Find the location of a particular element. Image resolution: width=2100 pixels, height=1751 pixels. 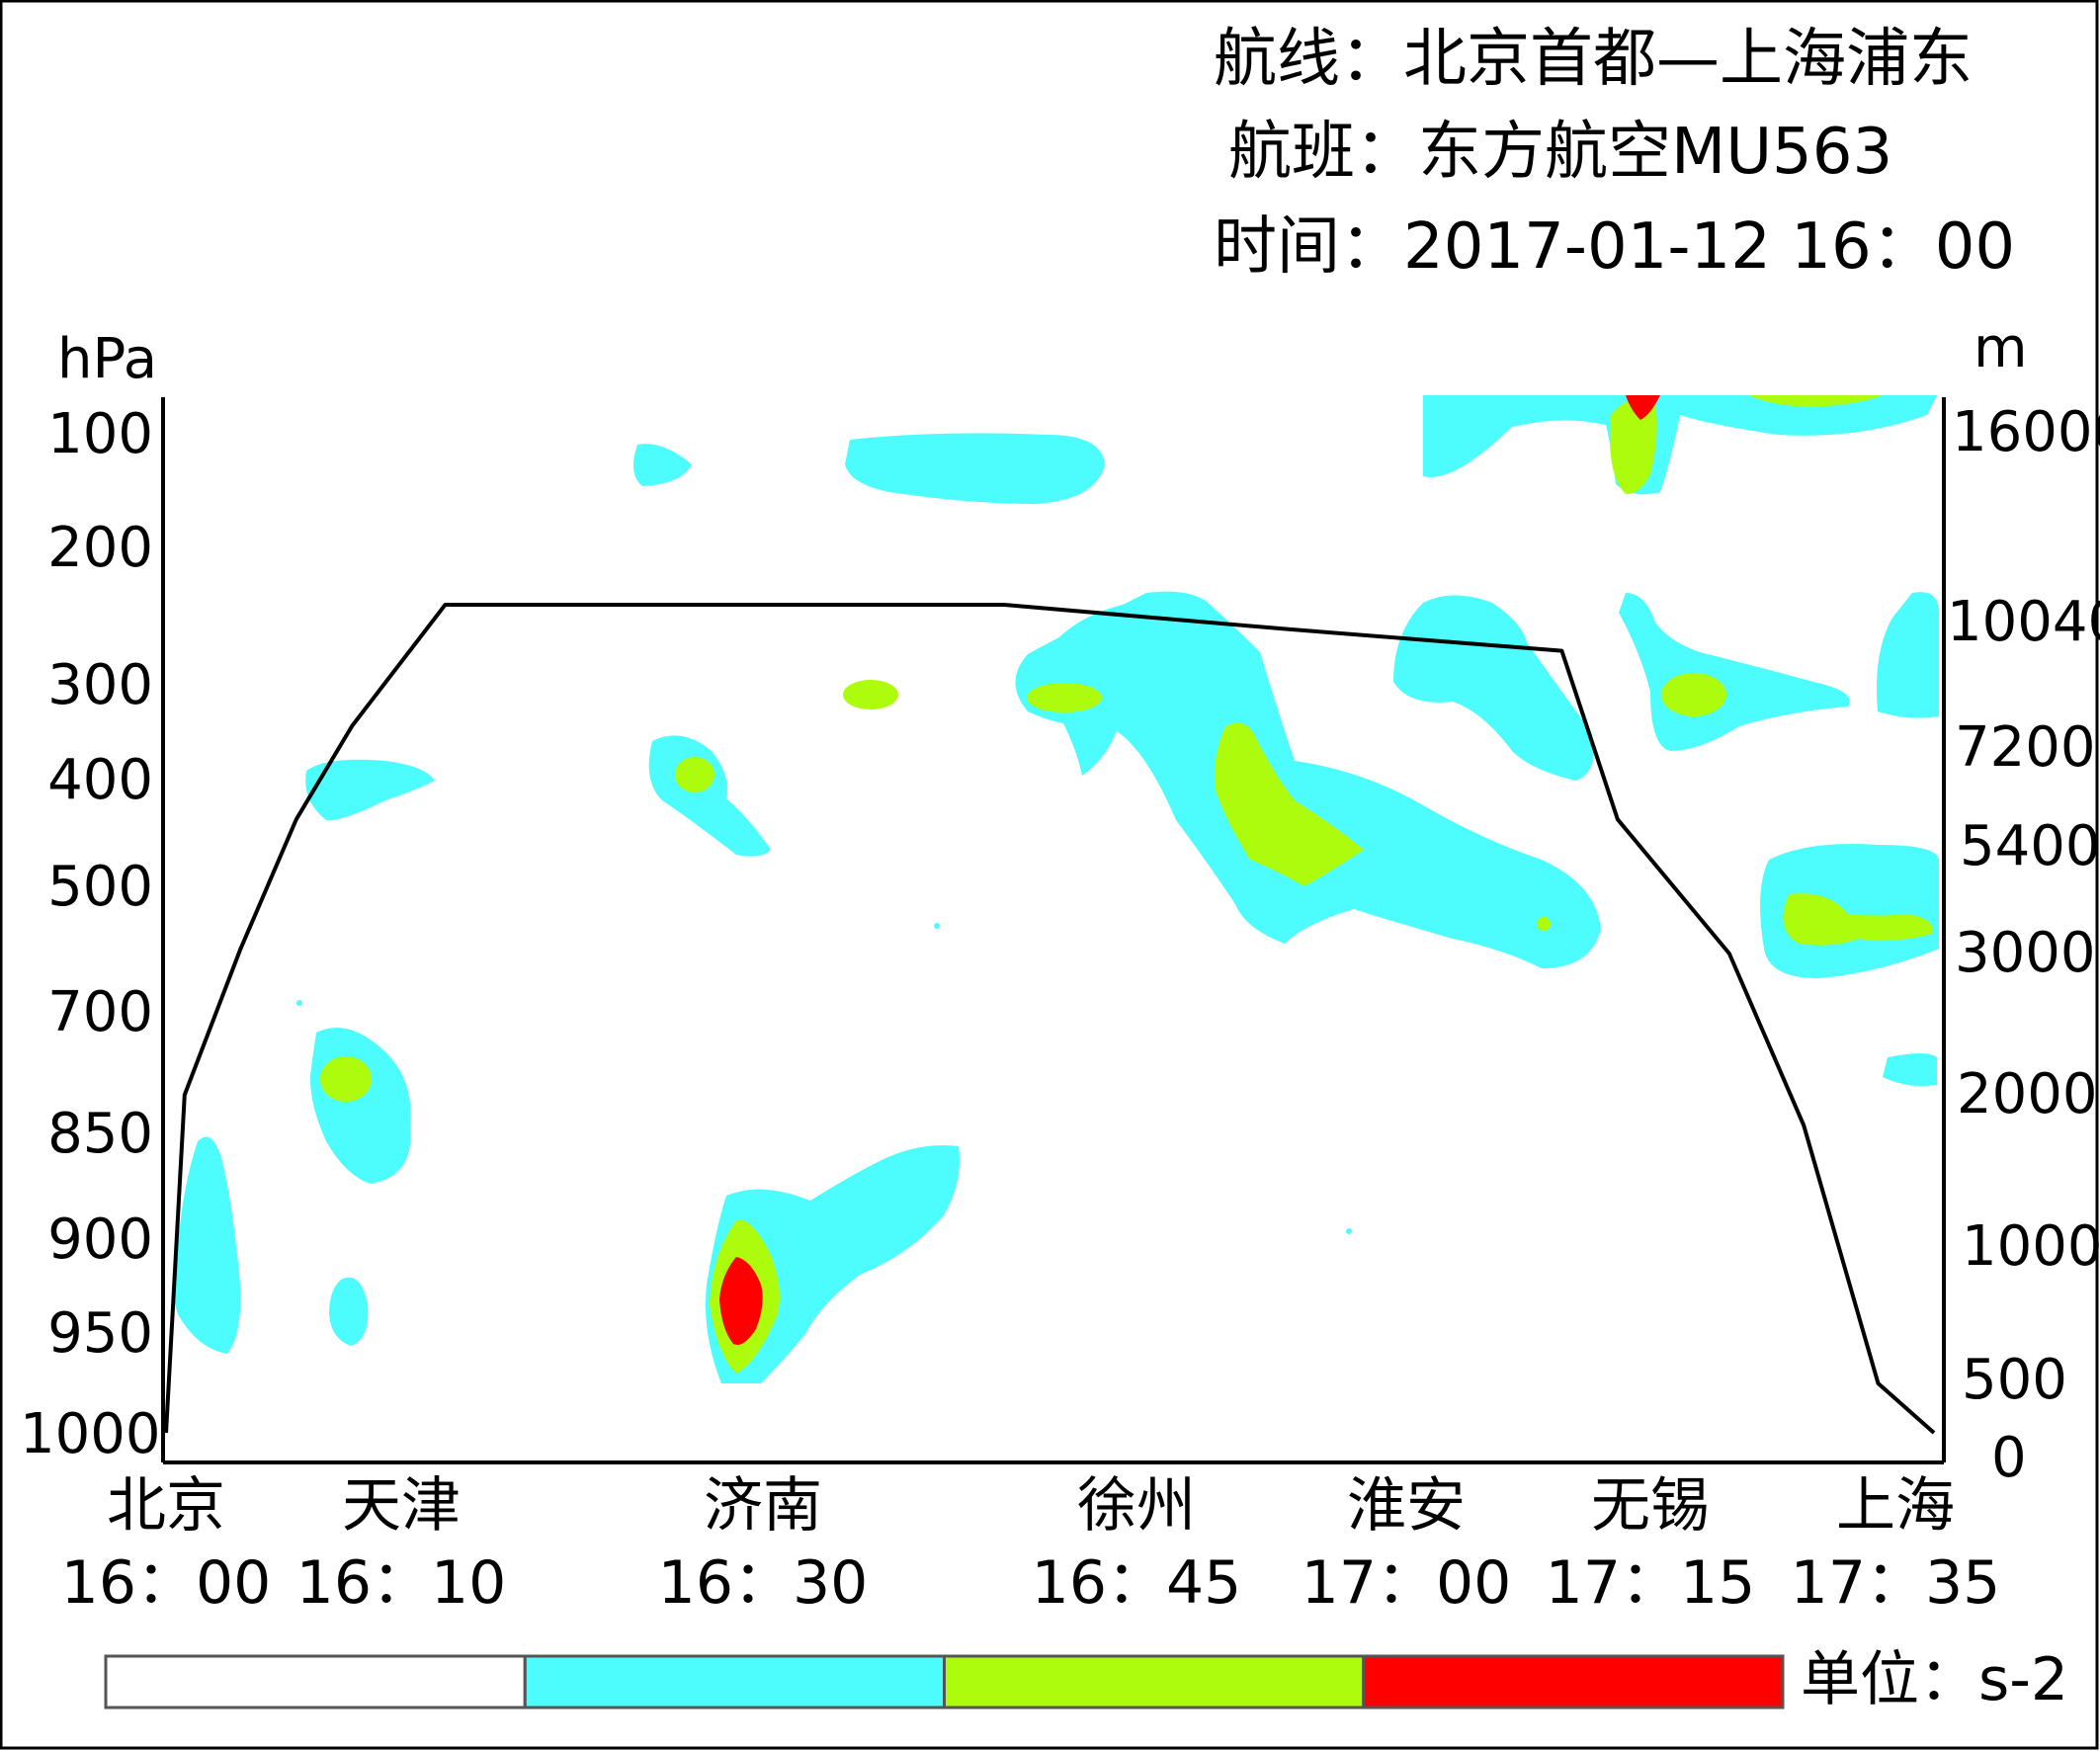

left-tick-label: 400 is located at coordinates (100, 780).